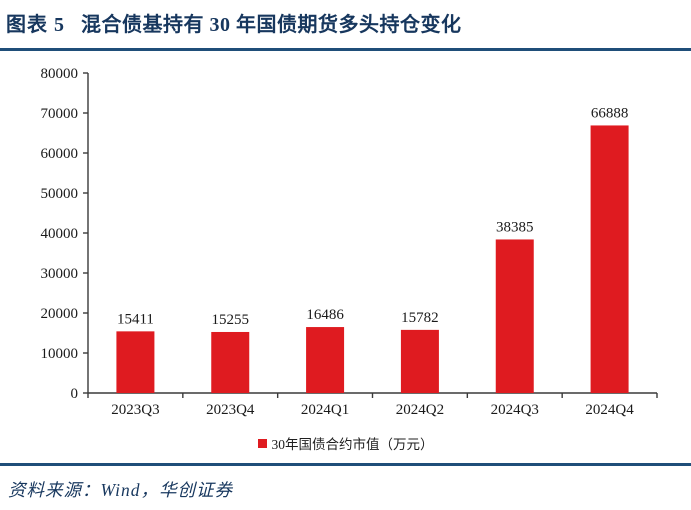 Image resolution: width=691 pixels, height=510 pixels. What do you see at coordinates (60, 74) in the screenshot?
I see `y-tick-label: 80000` at bounding box center [60, 74].